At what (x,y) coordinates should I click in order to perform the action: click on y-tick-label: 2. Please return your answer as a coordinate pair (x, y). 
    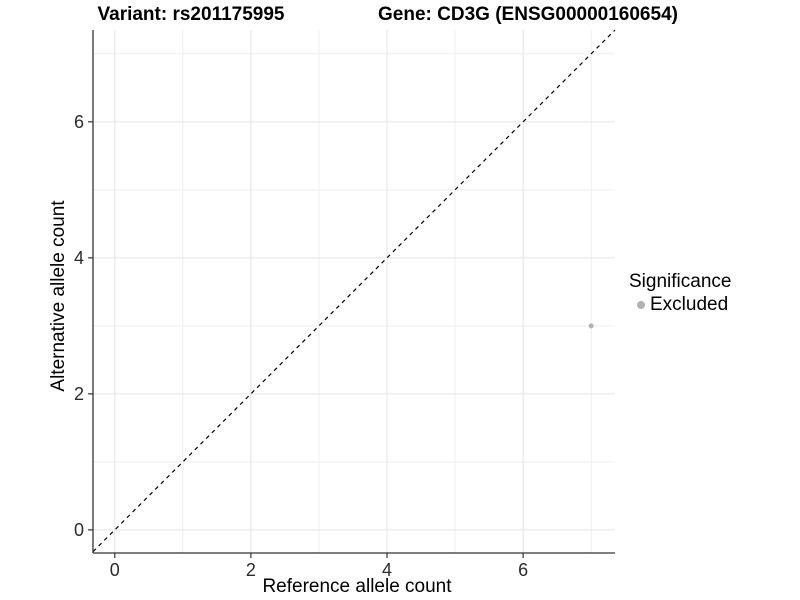
    Looking at the image, I should click on (79, 394).